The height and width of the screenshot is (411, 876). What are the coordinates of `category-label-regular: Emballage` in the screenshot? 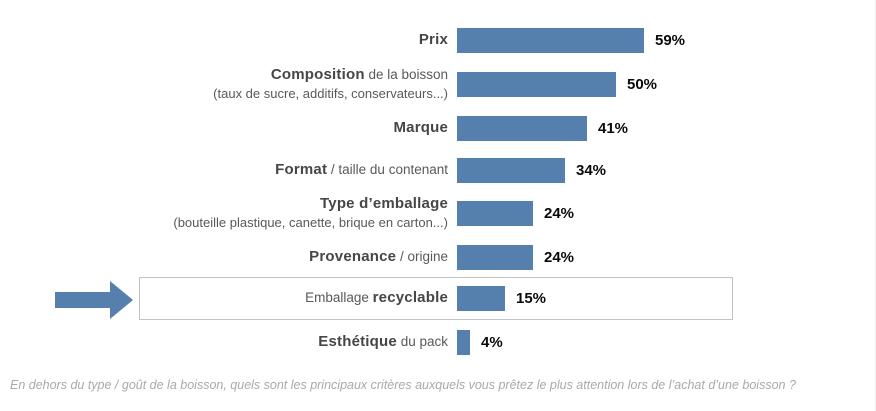 It's located at (339, 297).